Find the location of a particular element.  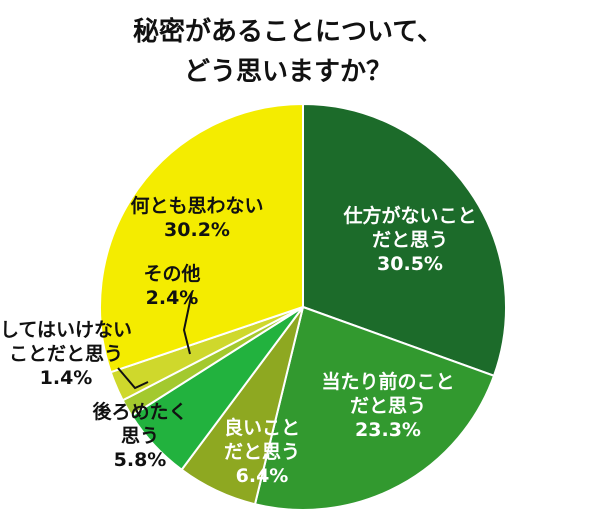

slice-percent-label: 30.5% is located at coordinates (410, 264).